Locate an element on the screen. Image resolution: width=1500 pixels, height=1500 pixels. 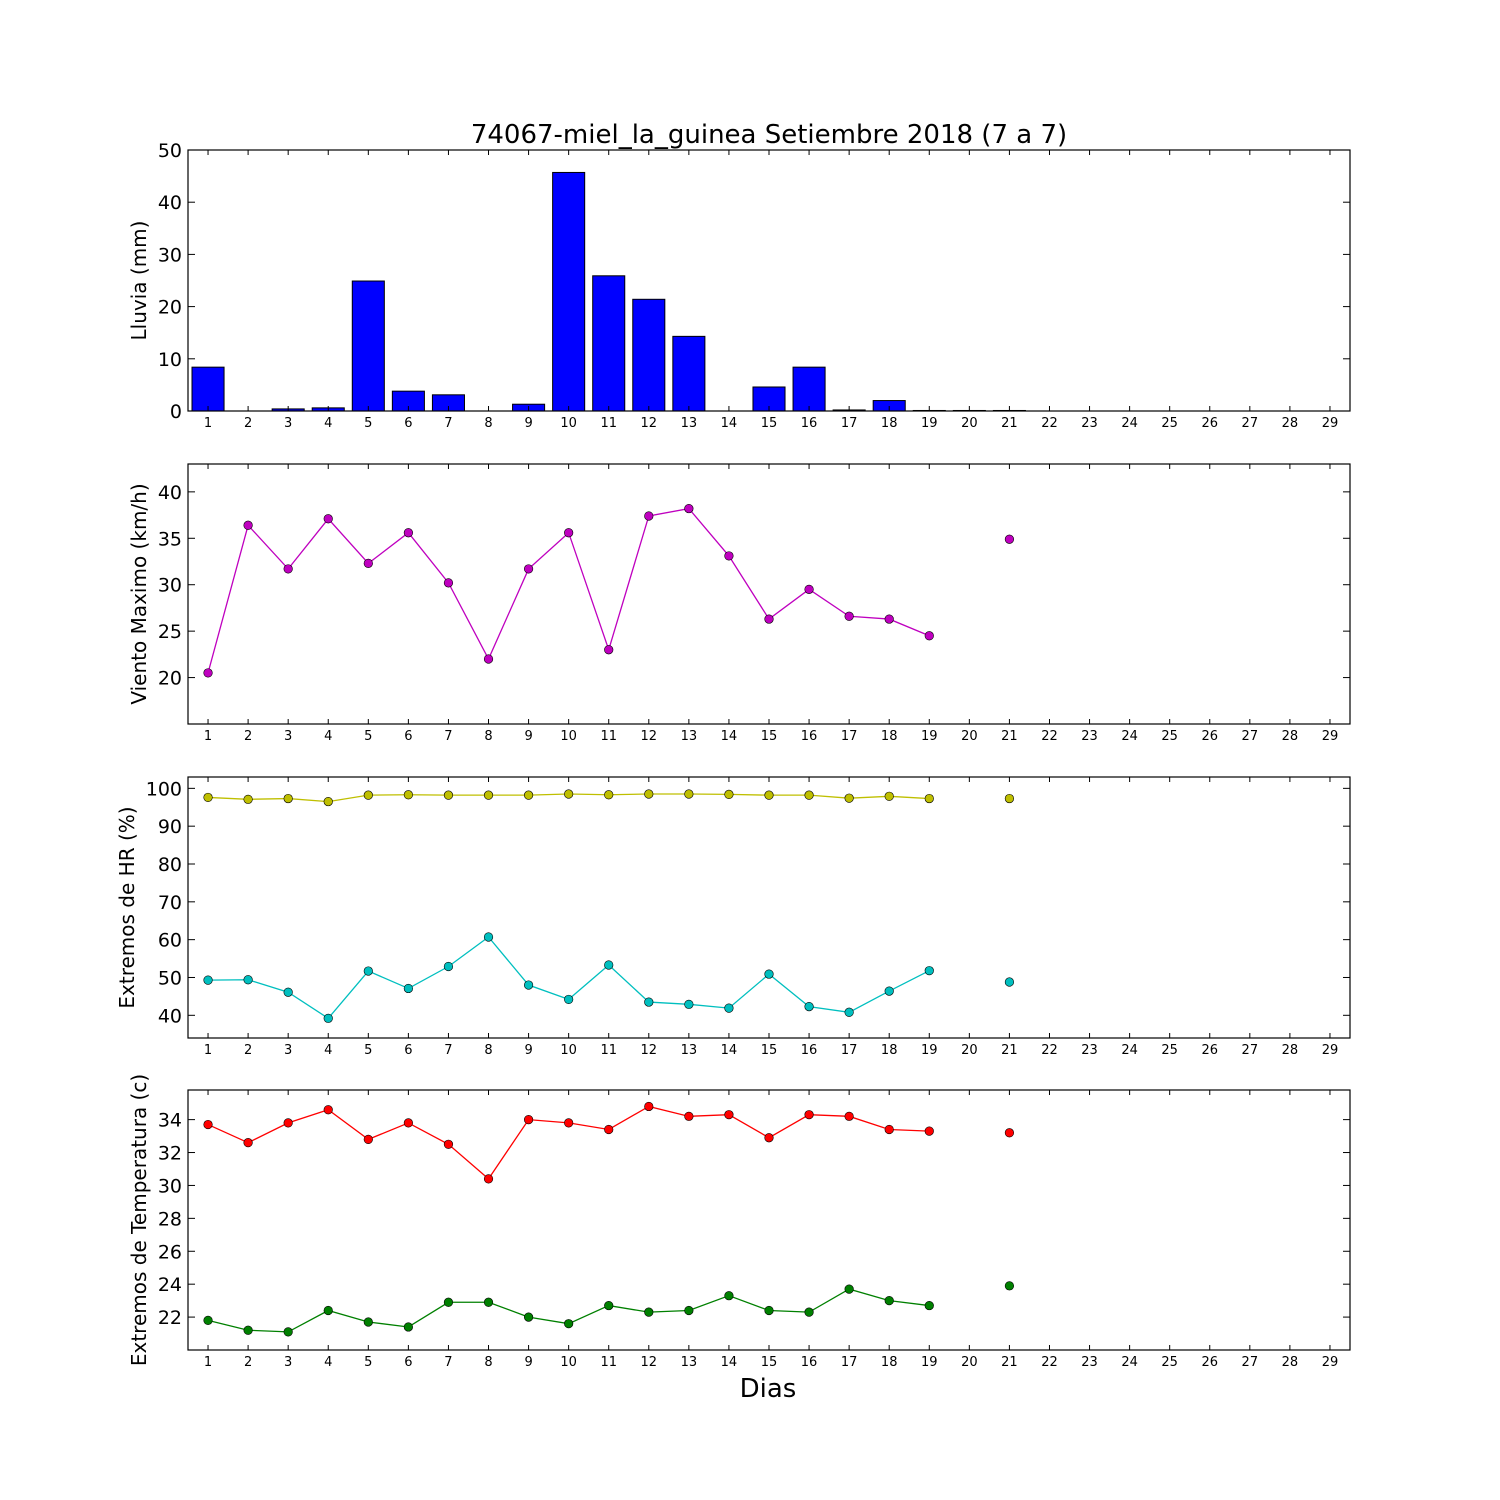
x-tick-label: 1 is located at coordinates (208, 1362).